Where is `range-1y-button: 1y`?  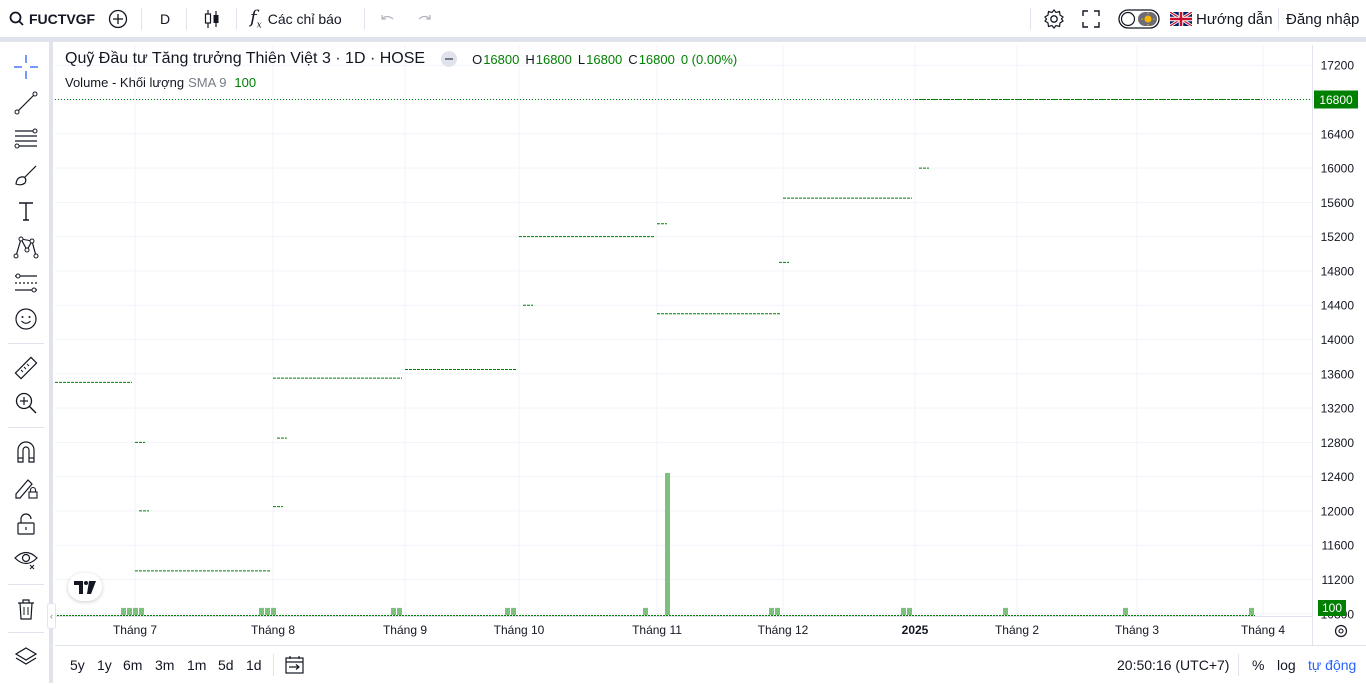
range-1y-button: 1y is located at coordinates (104, 665).